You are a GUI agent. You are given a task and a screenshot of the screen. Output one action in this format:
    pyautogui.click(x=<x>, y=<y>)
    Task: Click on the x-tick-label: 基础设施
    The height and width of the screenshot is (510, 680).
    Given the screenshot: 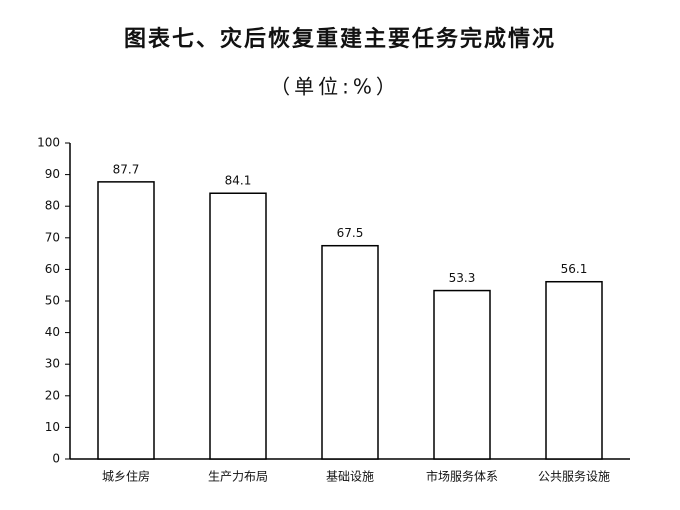 What is the action you would take?
    pyautogui.click(x=350, y=477)
    